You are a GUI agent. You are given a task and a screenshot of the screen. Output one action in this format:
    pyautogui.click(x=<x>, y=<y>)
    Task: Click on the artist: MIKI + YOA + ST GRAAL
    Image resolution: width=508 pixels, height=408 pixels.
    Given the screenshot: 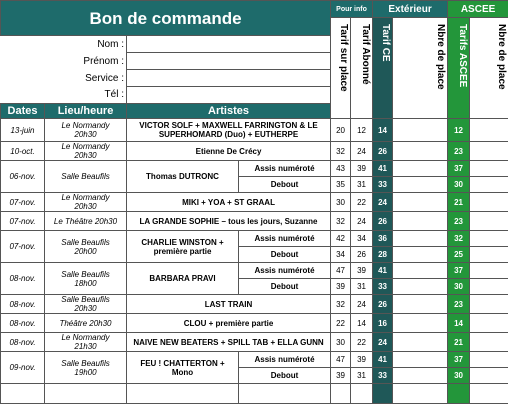 What is the action you would take?
    pyautogui.click(x=228, y=202)
    